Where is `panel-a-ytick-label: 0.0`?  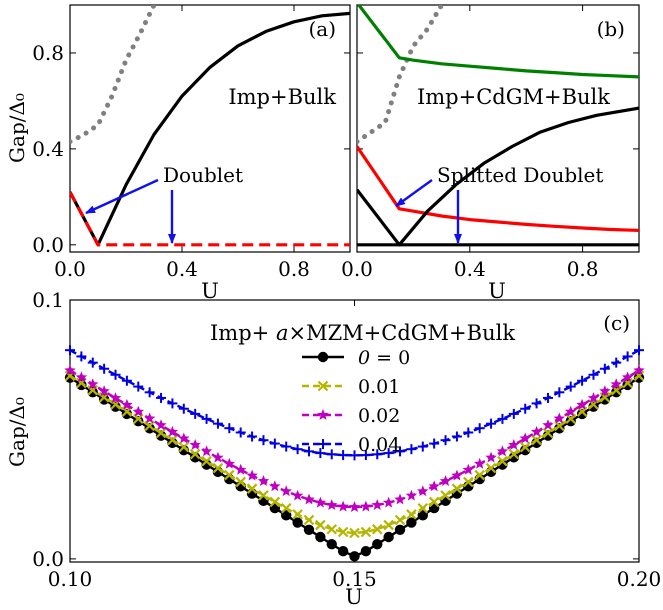
panel-a-ytick-label: 0.0 is located at coordinates (48, 245).